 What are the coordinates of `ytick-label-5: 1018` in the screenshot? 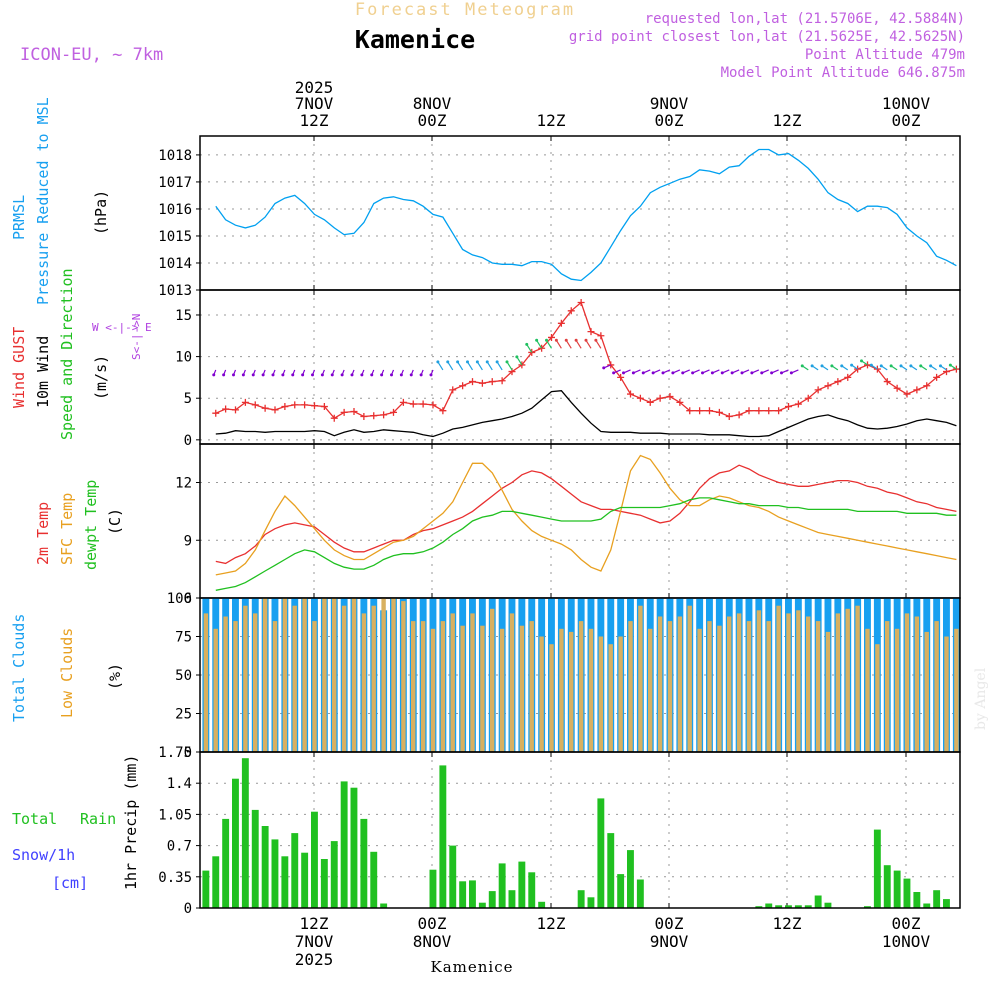 It's located at (175, 156).